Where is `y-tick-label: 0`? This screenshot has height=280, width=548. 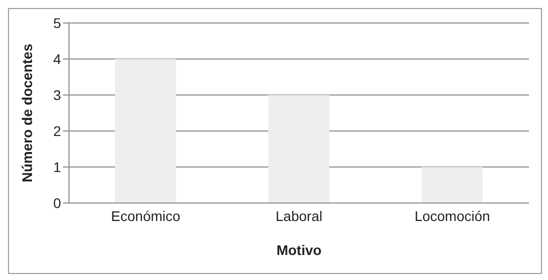 y-tick-label: 0 is located at coordinates (57, 202).